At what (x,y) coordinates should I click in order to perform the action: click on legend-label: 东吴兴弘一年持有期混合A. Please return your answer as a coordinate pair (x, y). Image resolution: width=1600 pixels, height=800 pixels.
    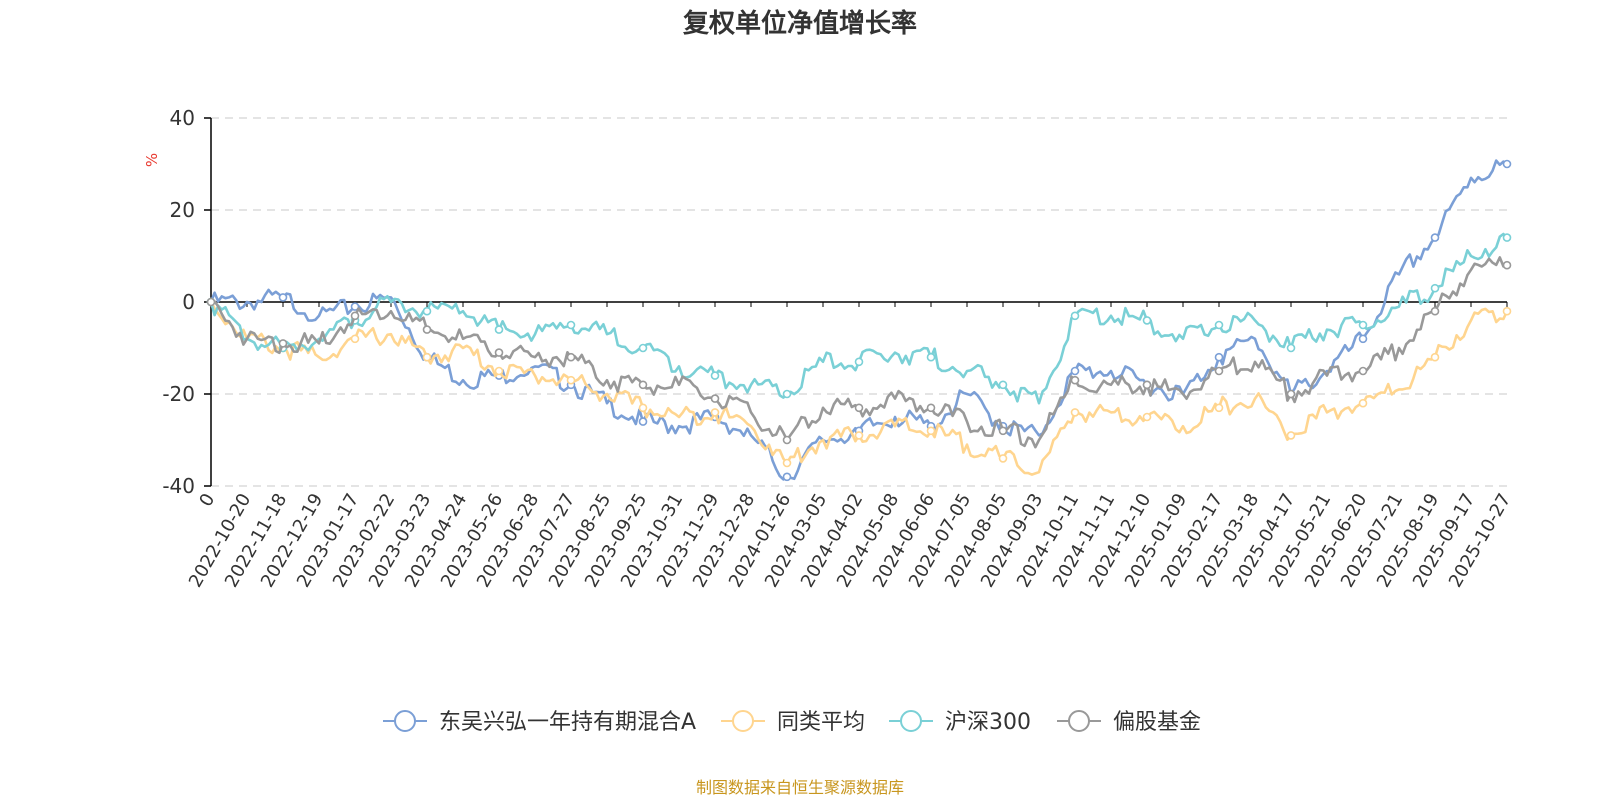
    Looking at the image, I should click on (567, 722).